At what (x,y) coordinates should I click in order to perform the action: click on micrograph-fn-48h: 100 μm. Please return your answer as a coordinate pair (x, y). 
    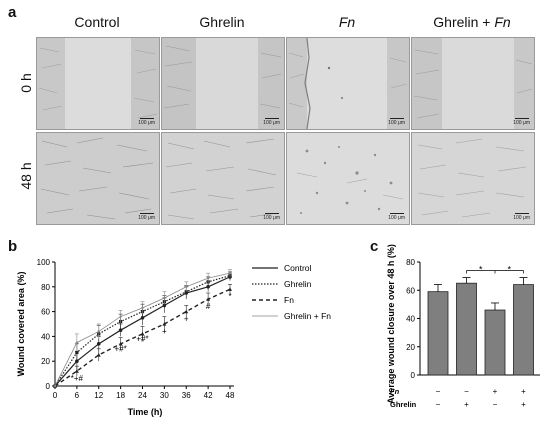
    Looking at the image, I should click on (348, 178).